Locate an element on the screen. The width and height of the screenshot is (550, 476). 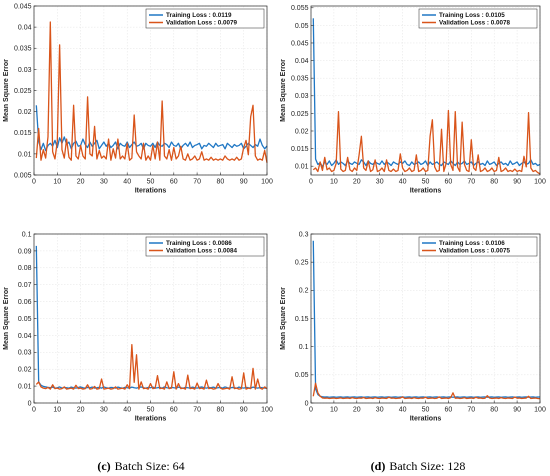
caption-c-text: Batch Size: 64 is located at coordinates (150, 466).